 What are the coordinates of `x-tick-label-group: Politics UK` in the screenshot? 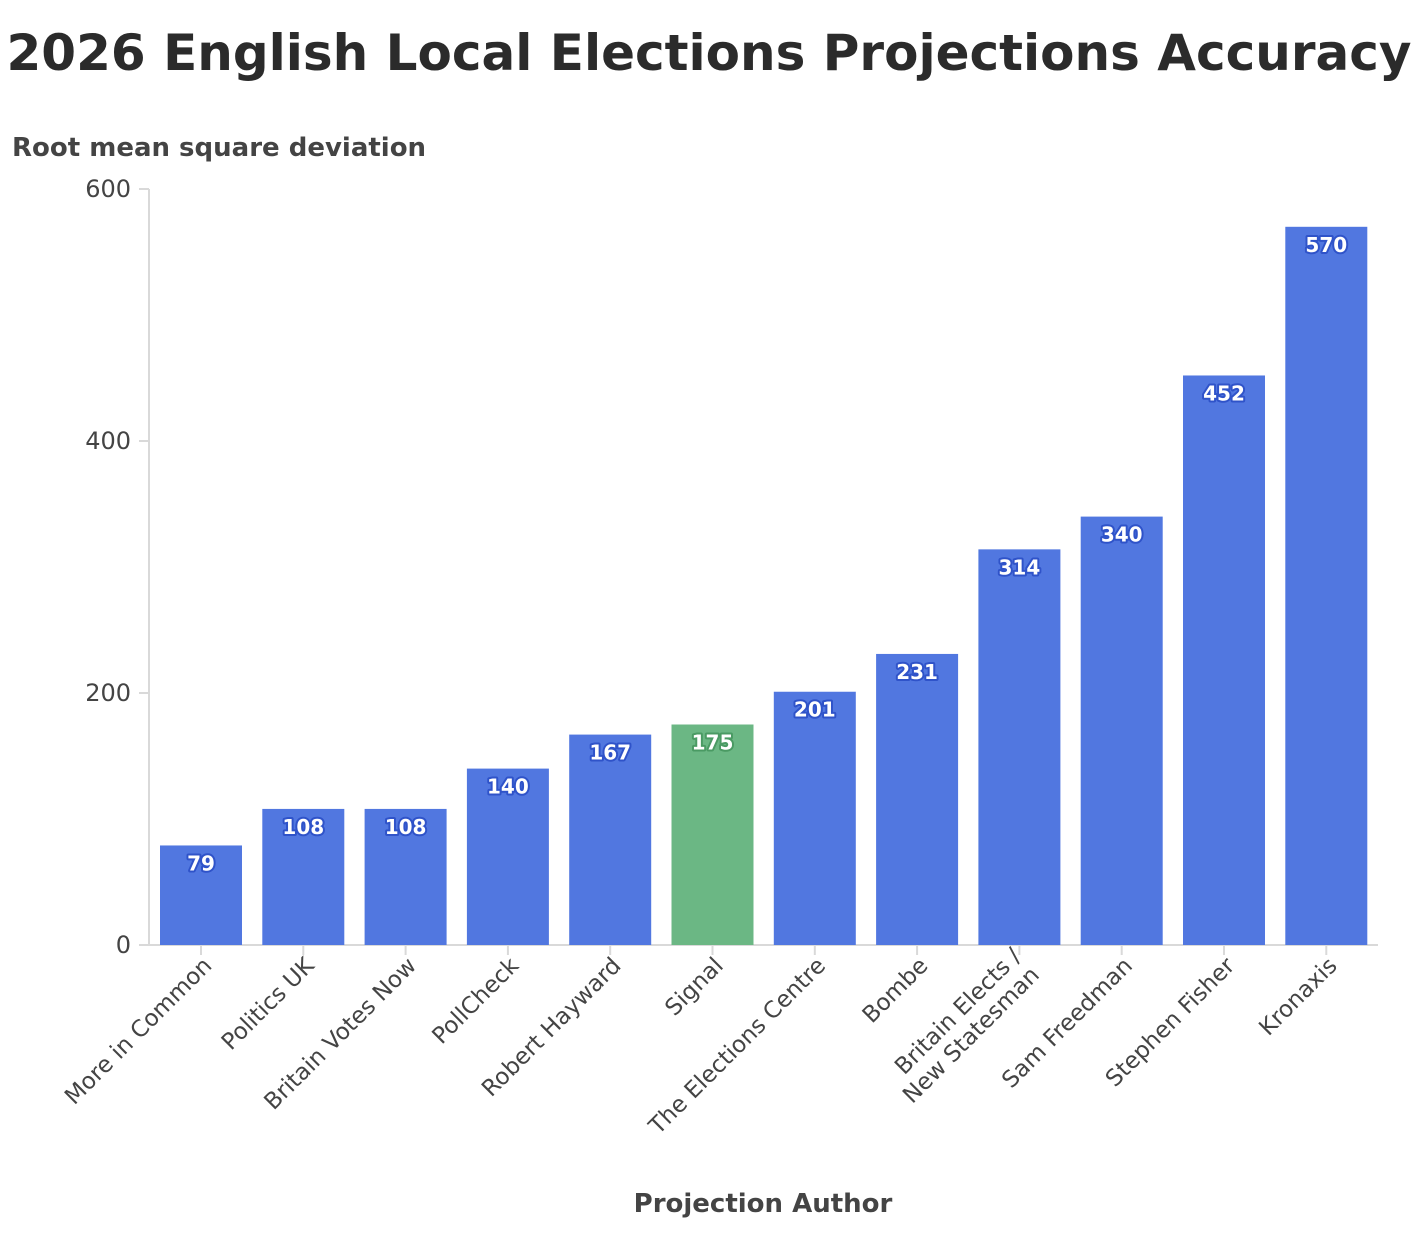 It's located at (268, 1003).